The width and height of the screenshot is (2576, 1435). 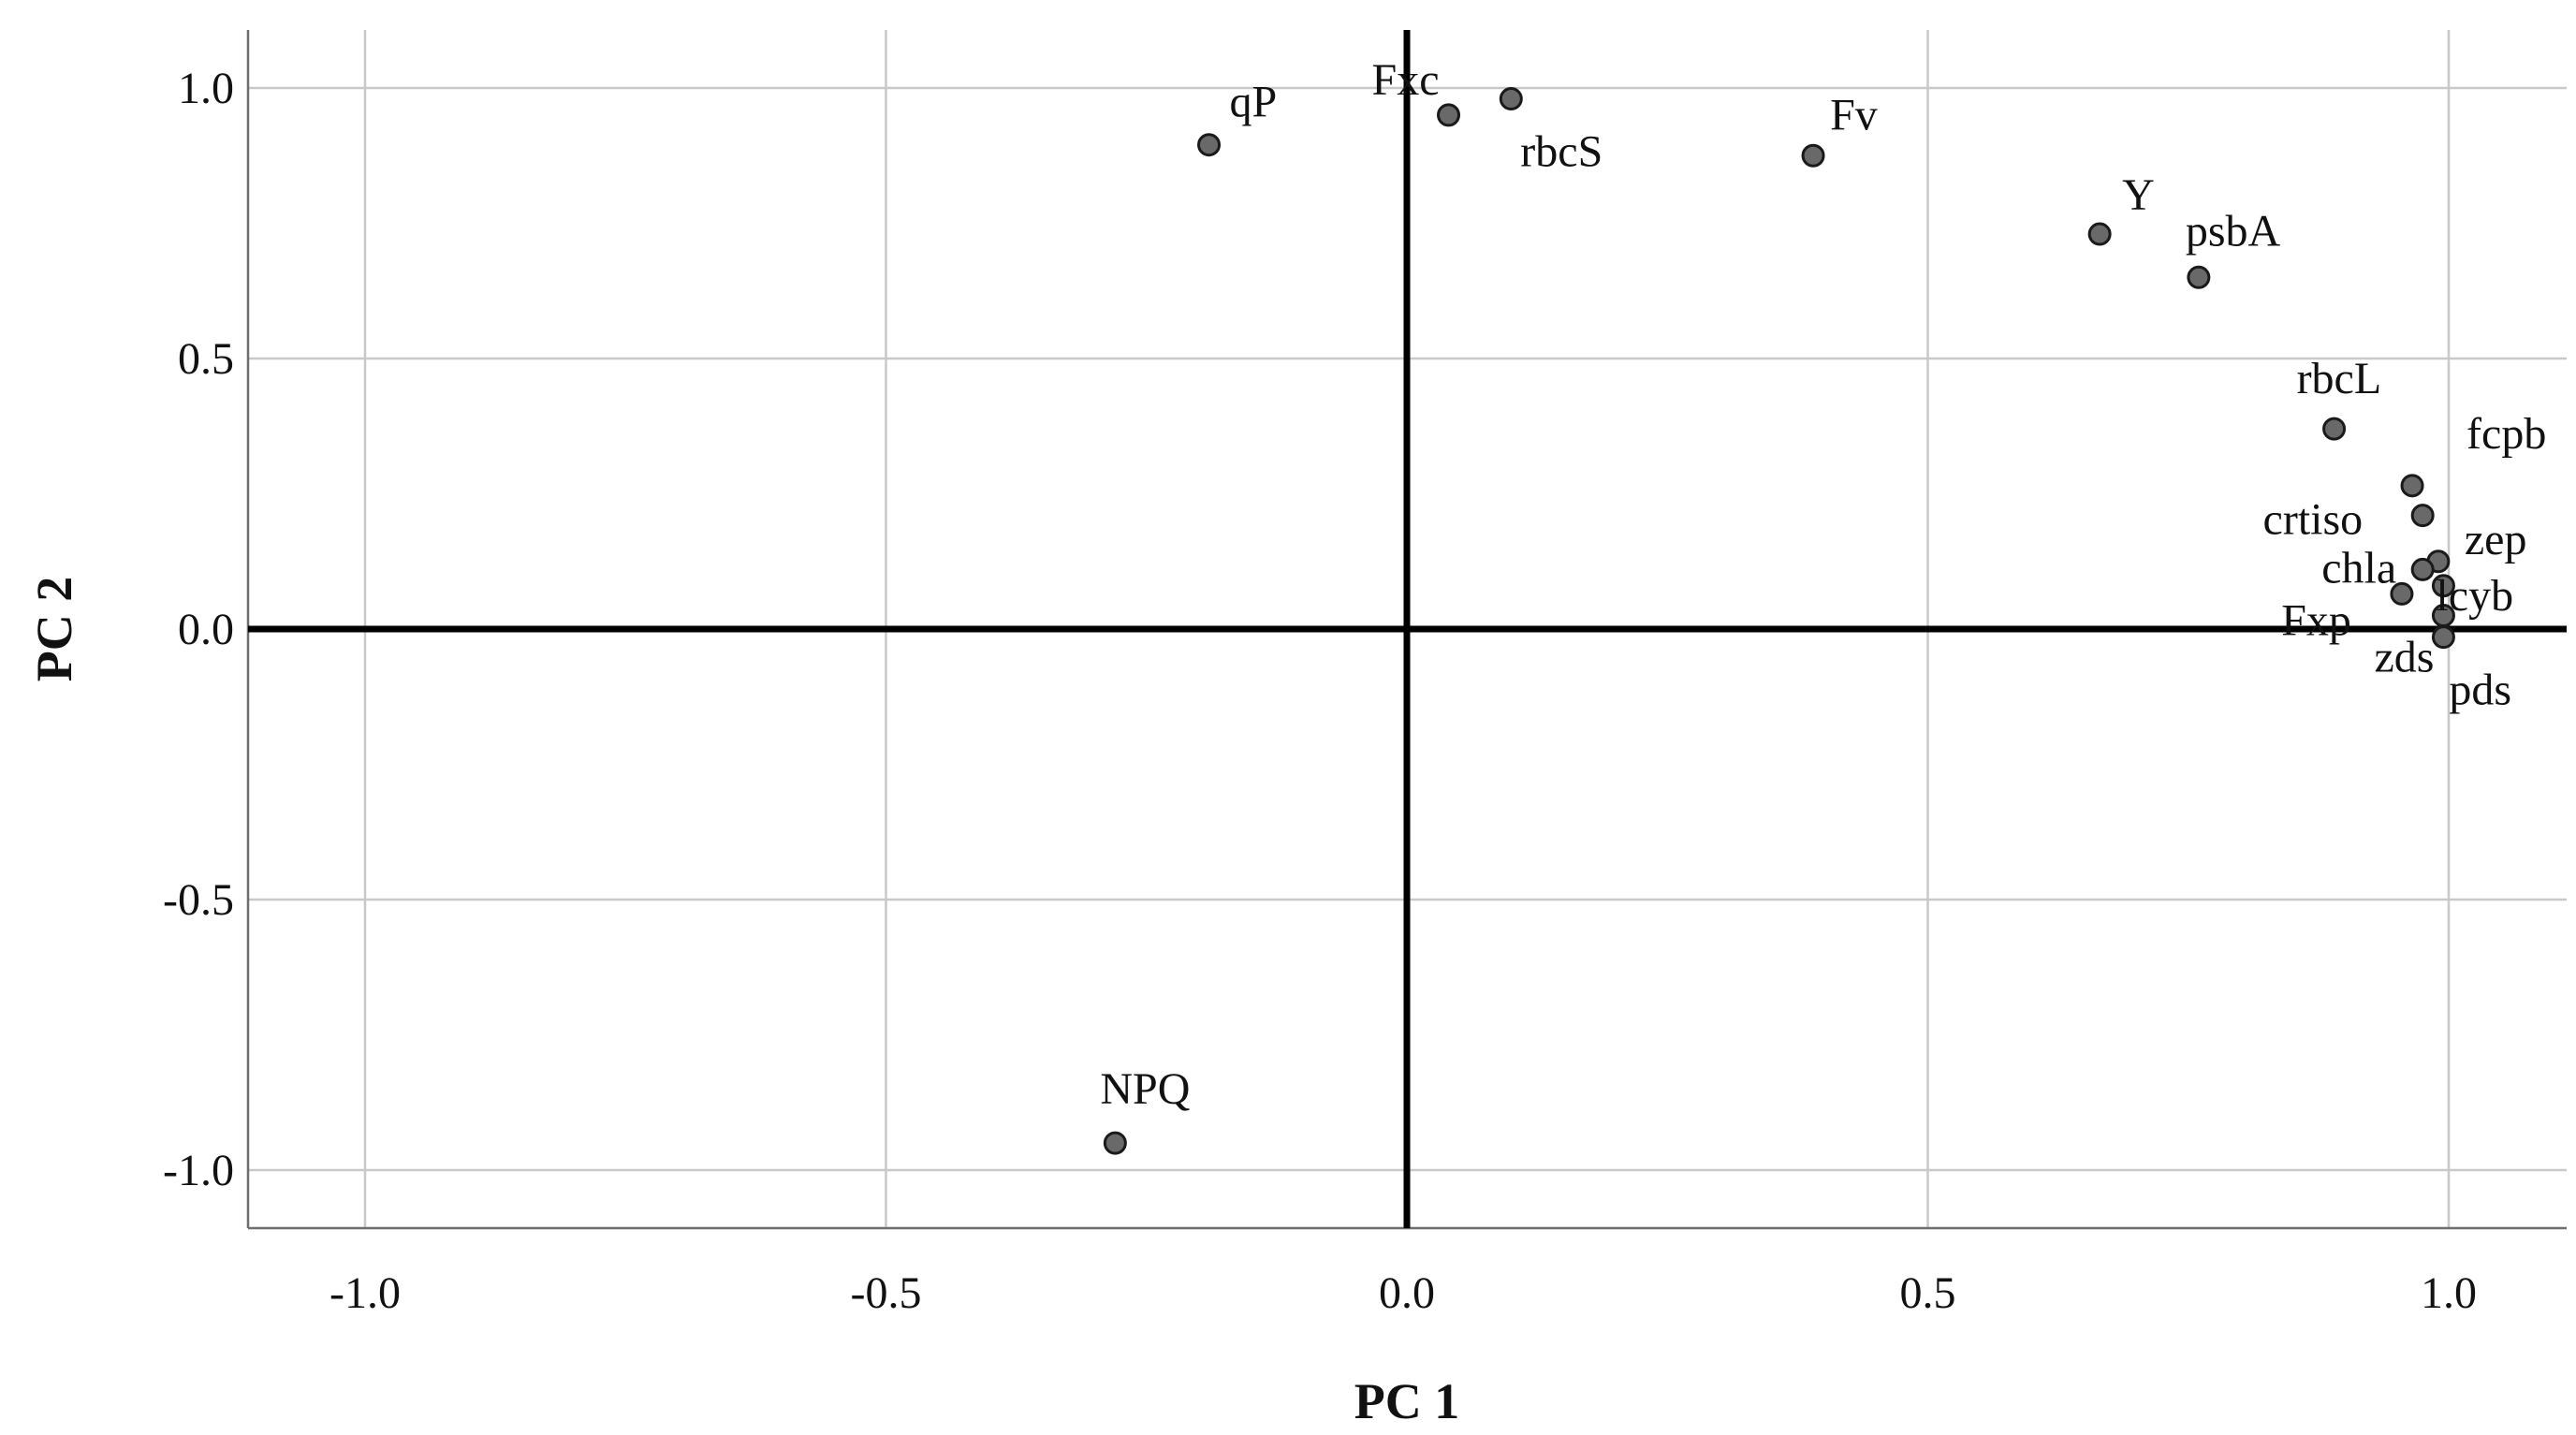 I want to click on x-tick-label: -1.0, so click(x=365, y=1293).